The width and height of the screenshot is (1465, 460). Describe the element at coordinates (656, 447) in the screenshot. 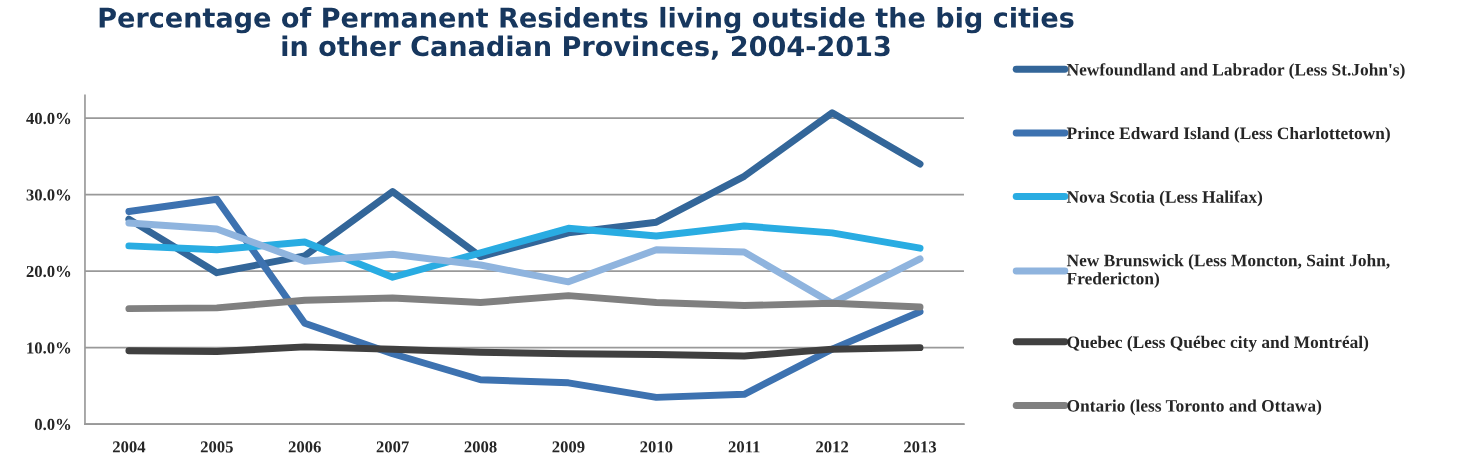

I see `x-tick-label: 2010` at that location.